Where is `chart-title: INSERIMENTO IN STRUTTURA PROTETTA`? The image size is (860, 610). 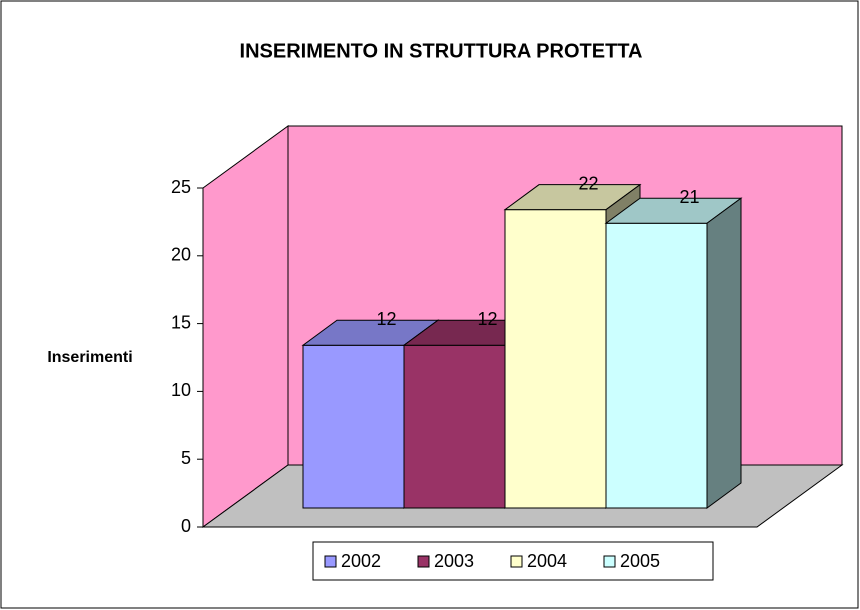 chart-title: INSERIMENTO IN STRUTTURA PROTETTA is located at coordinates (441, 51).